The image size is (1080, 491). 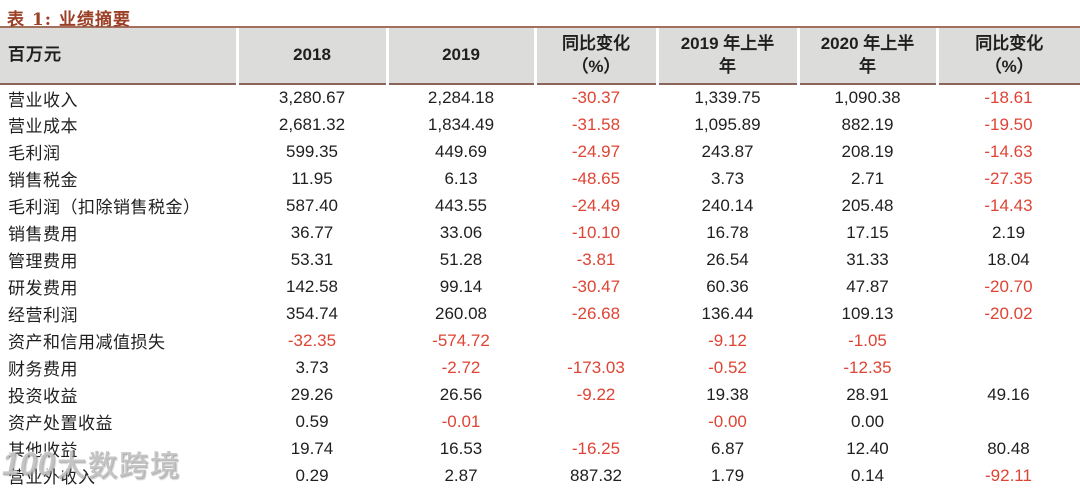 I want to click on cell-value: 26.54, so click(x=727, y=259).